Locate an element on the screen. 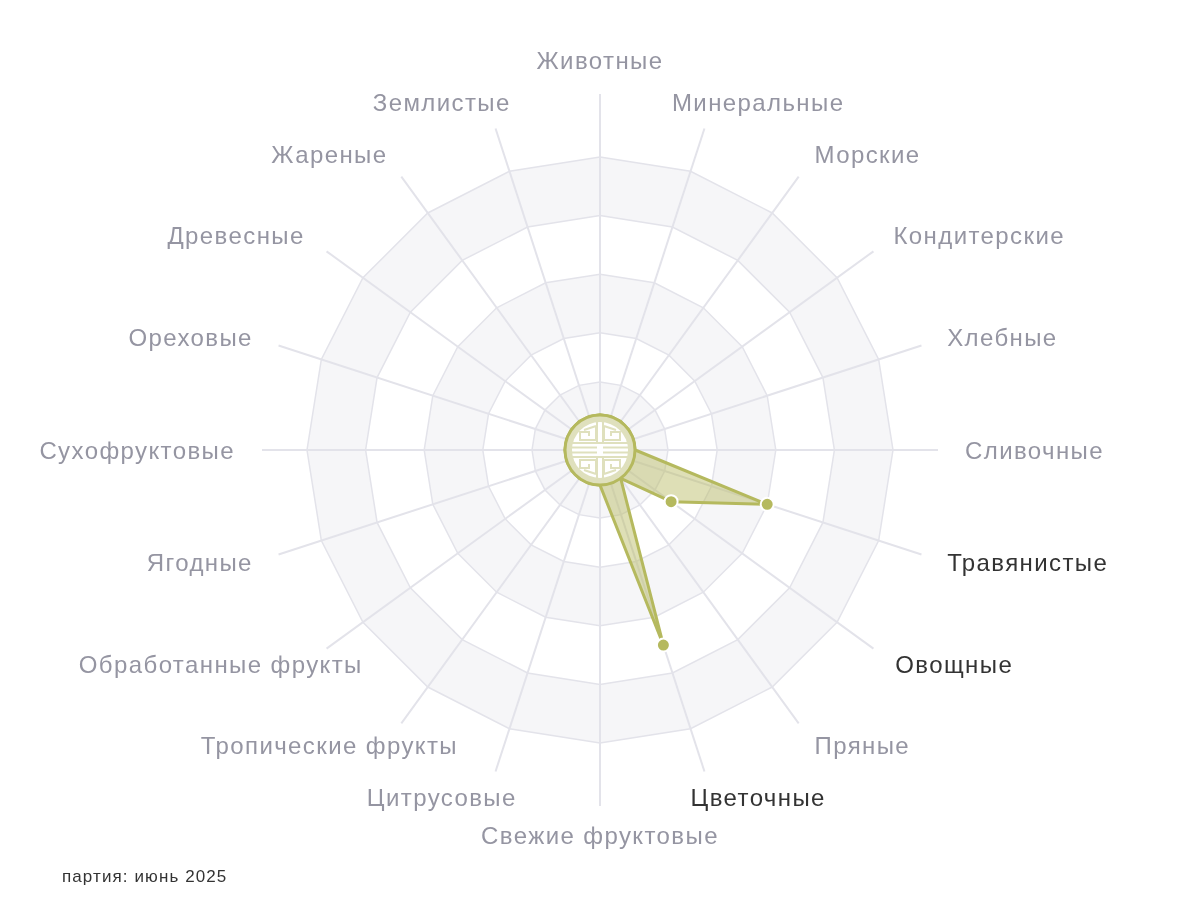 This screenshot has width=1200, height=900. spoke-label: Древесные is located at coordinates (236, 235).